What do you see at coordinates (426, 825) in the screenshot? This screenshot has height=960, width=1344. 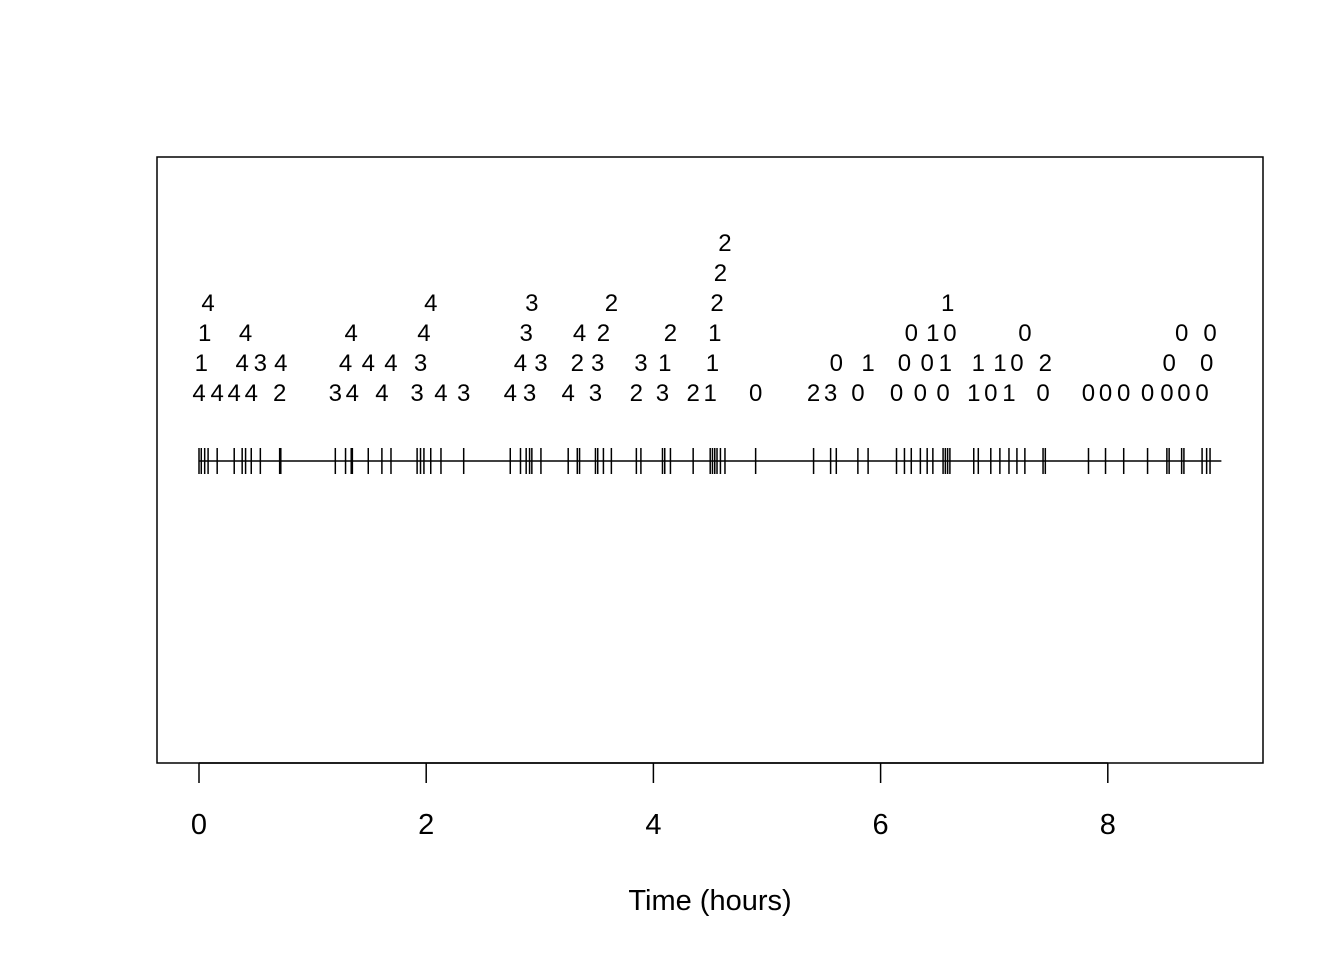 I see `x-tick-label: 2` at bounding box center [426, 825].